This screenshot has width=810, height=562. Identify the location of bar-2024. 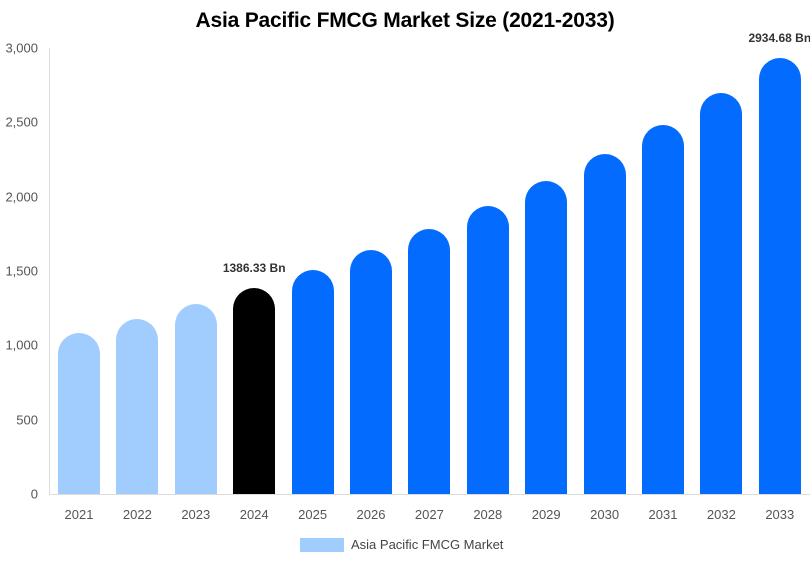
(254, 390).